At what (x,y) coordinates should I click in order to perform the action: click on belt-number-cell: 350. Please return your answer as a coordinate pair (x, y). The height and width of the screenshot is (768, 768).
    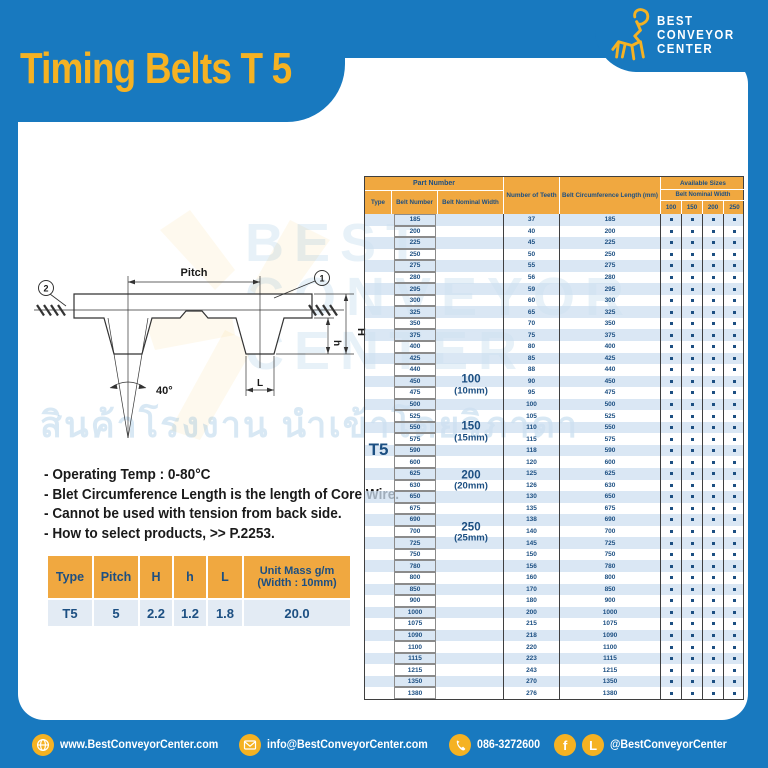
    Looking at the image, I should click on (415, 323).